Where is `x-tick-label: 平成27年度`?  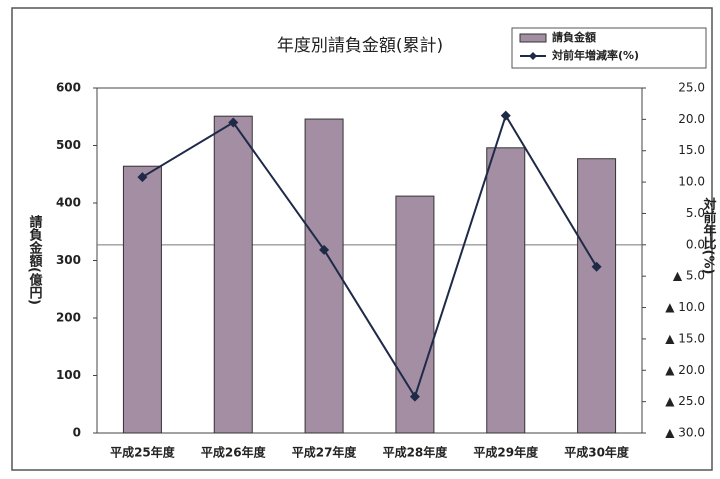
x-tick-label: 平成27年度 is located at coordinates (325, 452).